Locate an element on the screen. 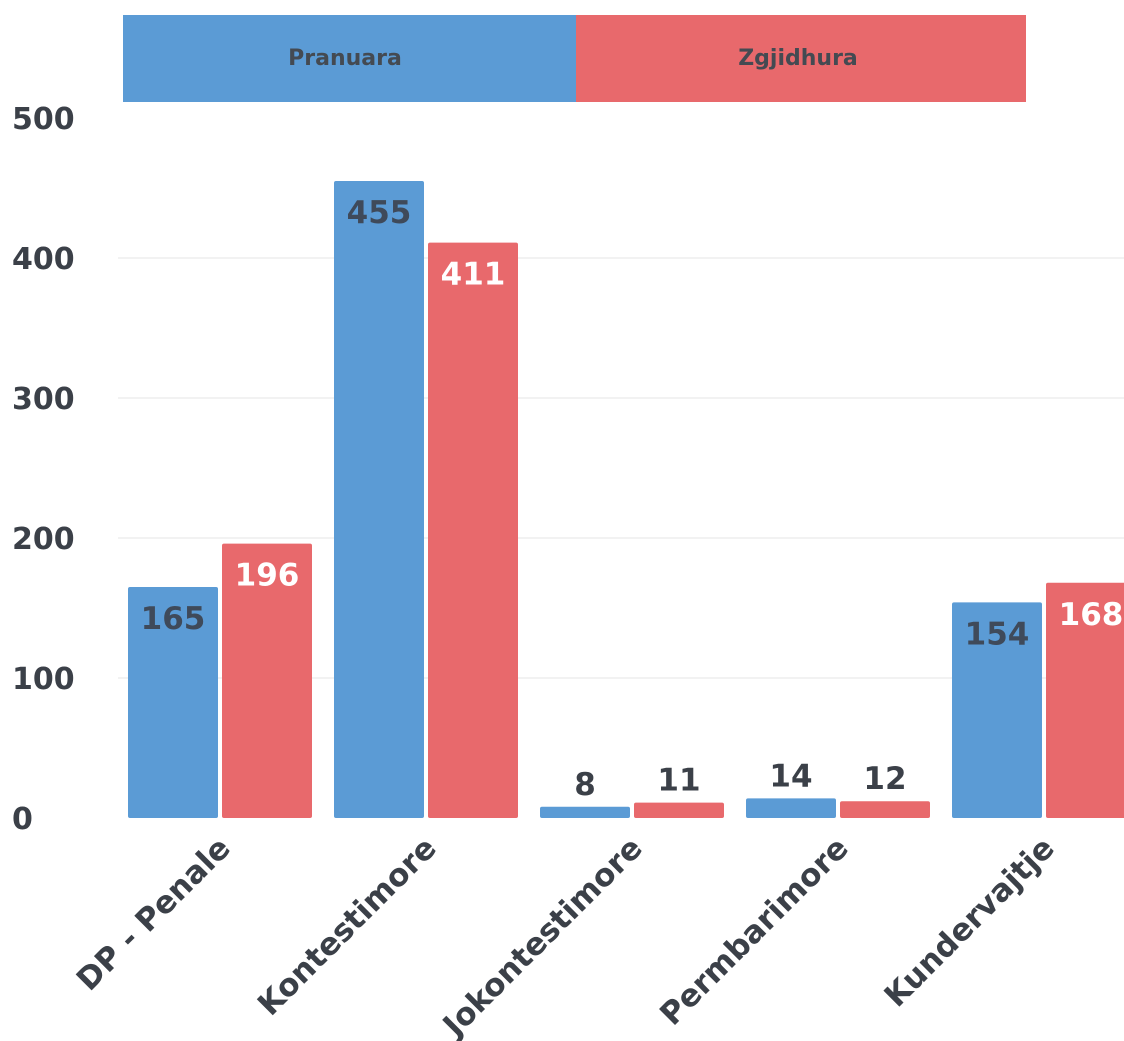 The height and width of the screenshot is (1041, 1124). y-tick-label-200: 200 is located at coordinates (43, 539).